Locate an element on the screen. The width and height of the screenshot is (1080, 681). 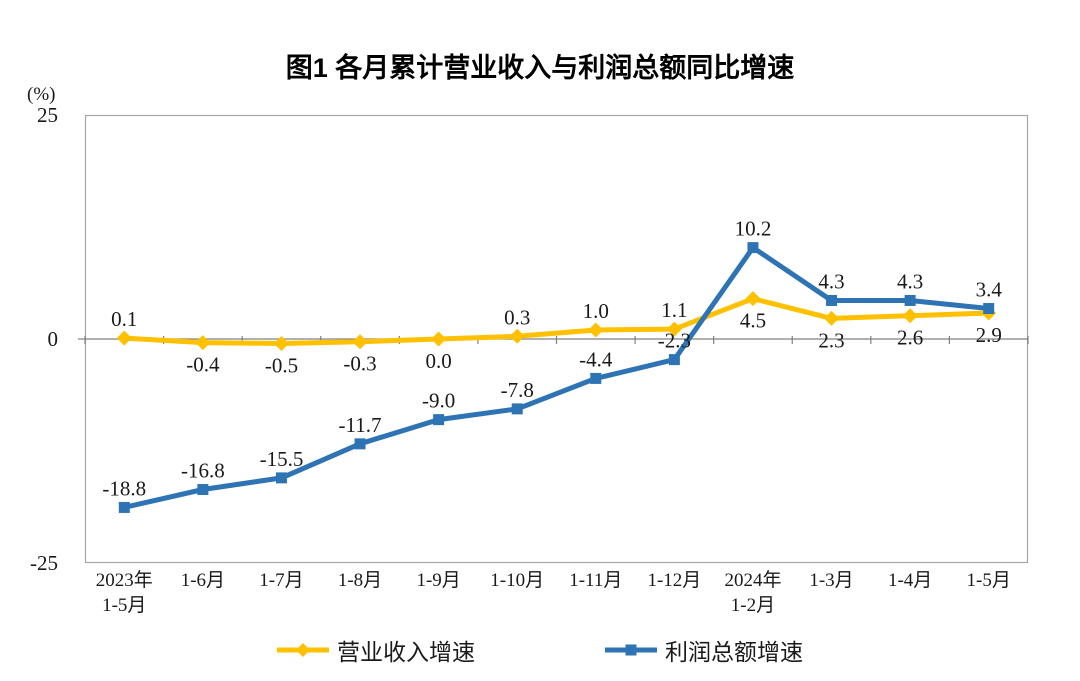
y-axis-unit-label: (%) is located at coordinates (41, 94).